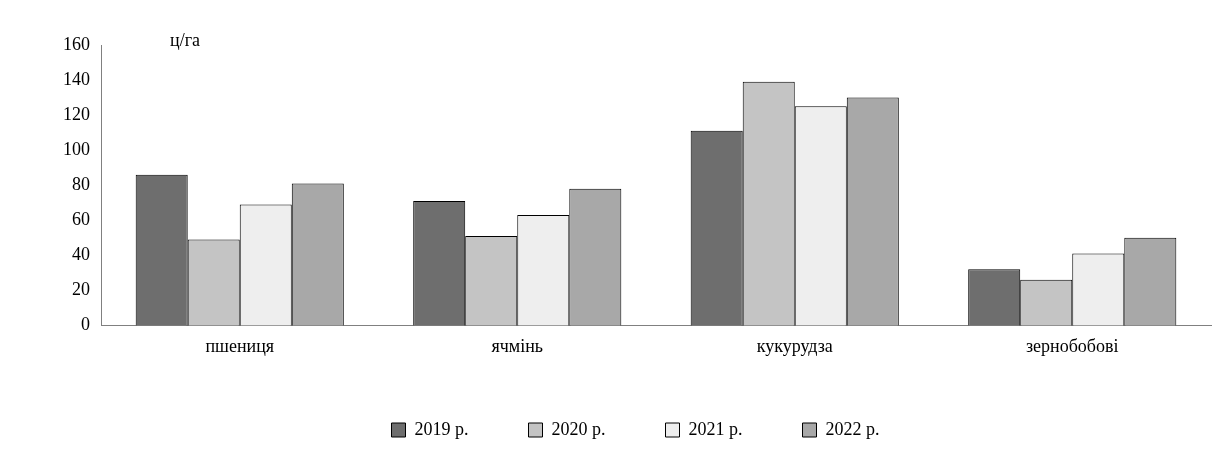  I want to click on x-tick-label: зернобобові, so click(1072, 345).